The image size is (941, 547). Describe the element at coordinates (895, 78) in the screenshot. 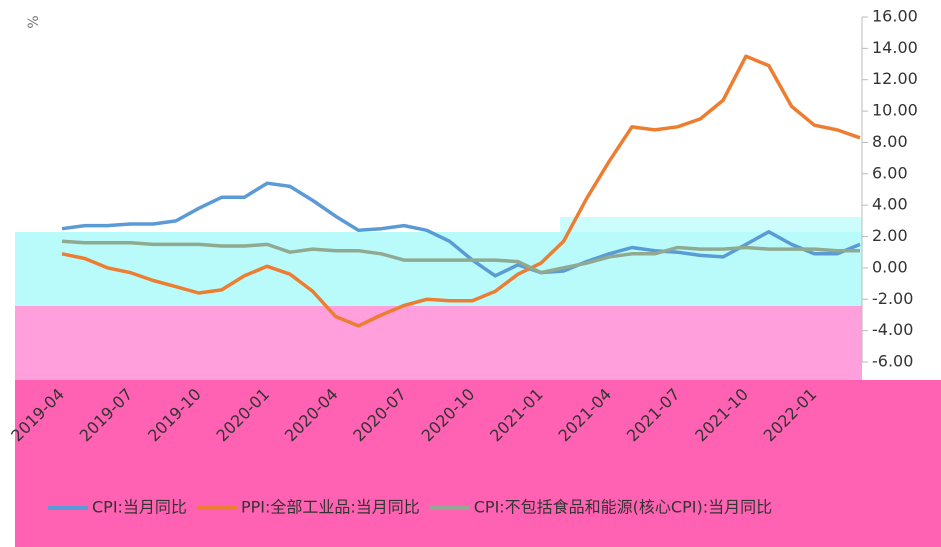

I see `y-tick-label: 12.00` at that location.